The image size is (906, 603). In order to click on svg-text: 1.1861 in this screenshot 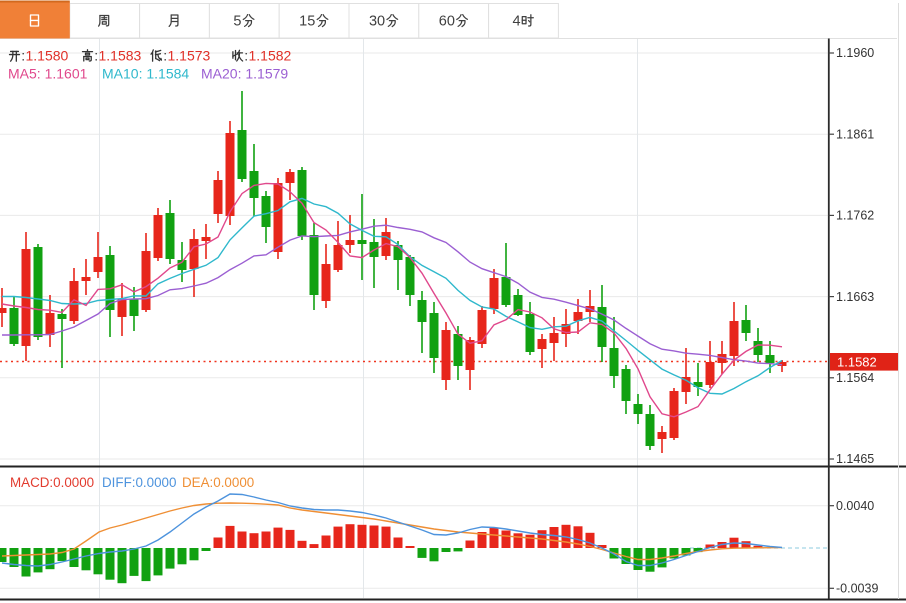, I will do `click(855, 134)`.